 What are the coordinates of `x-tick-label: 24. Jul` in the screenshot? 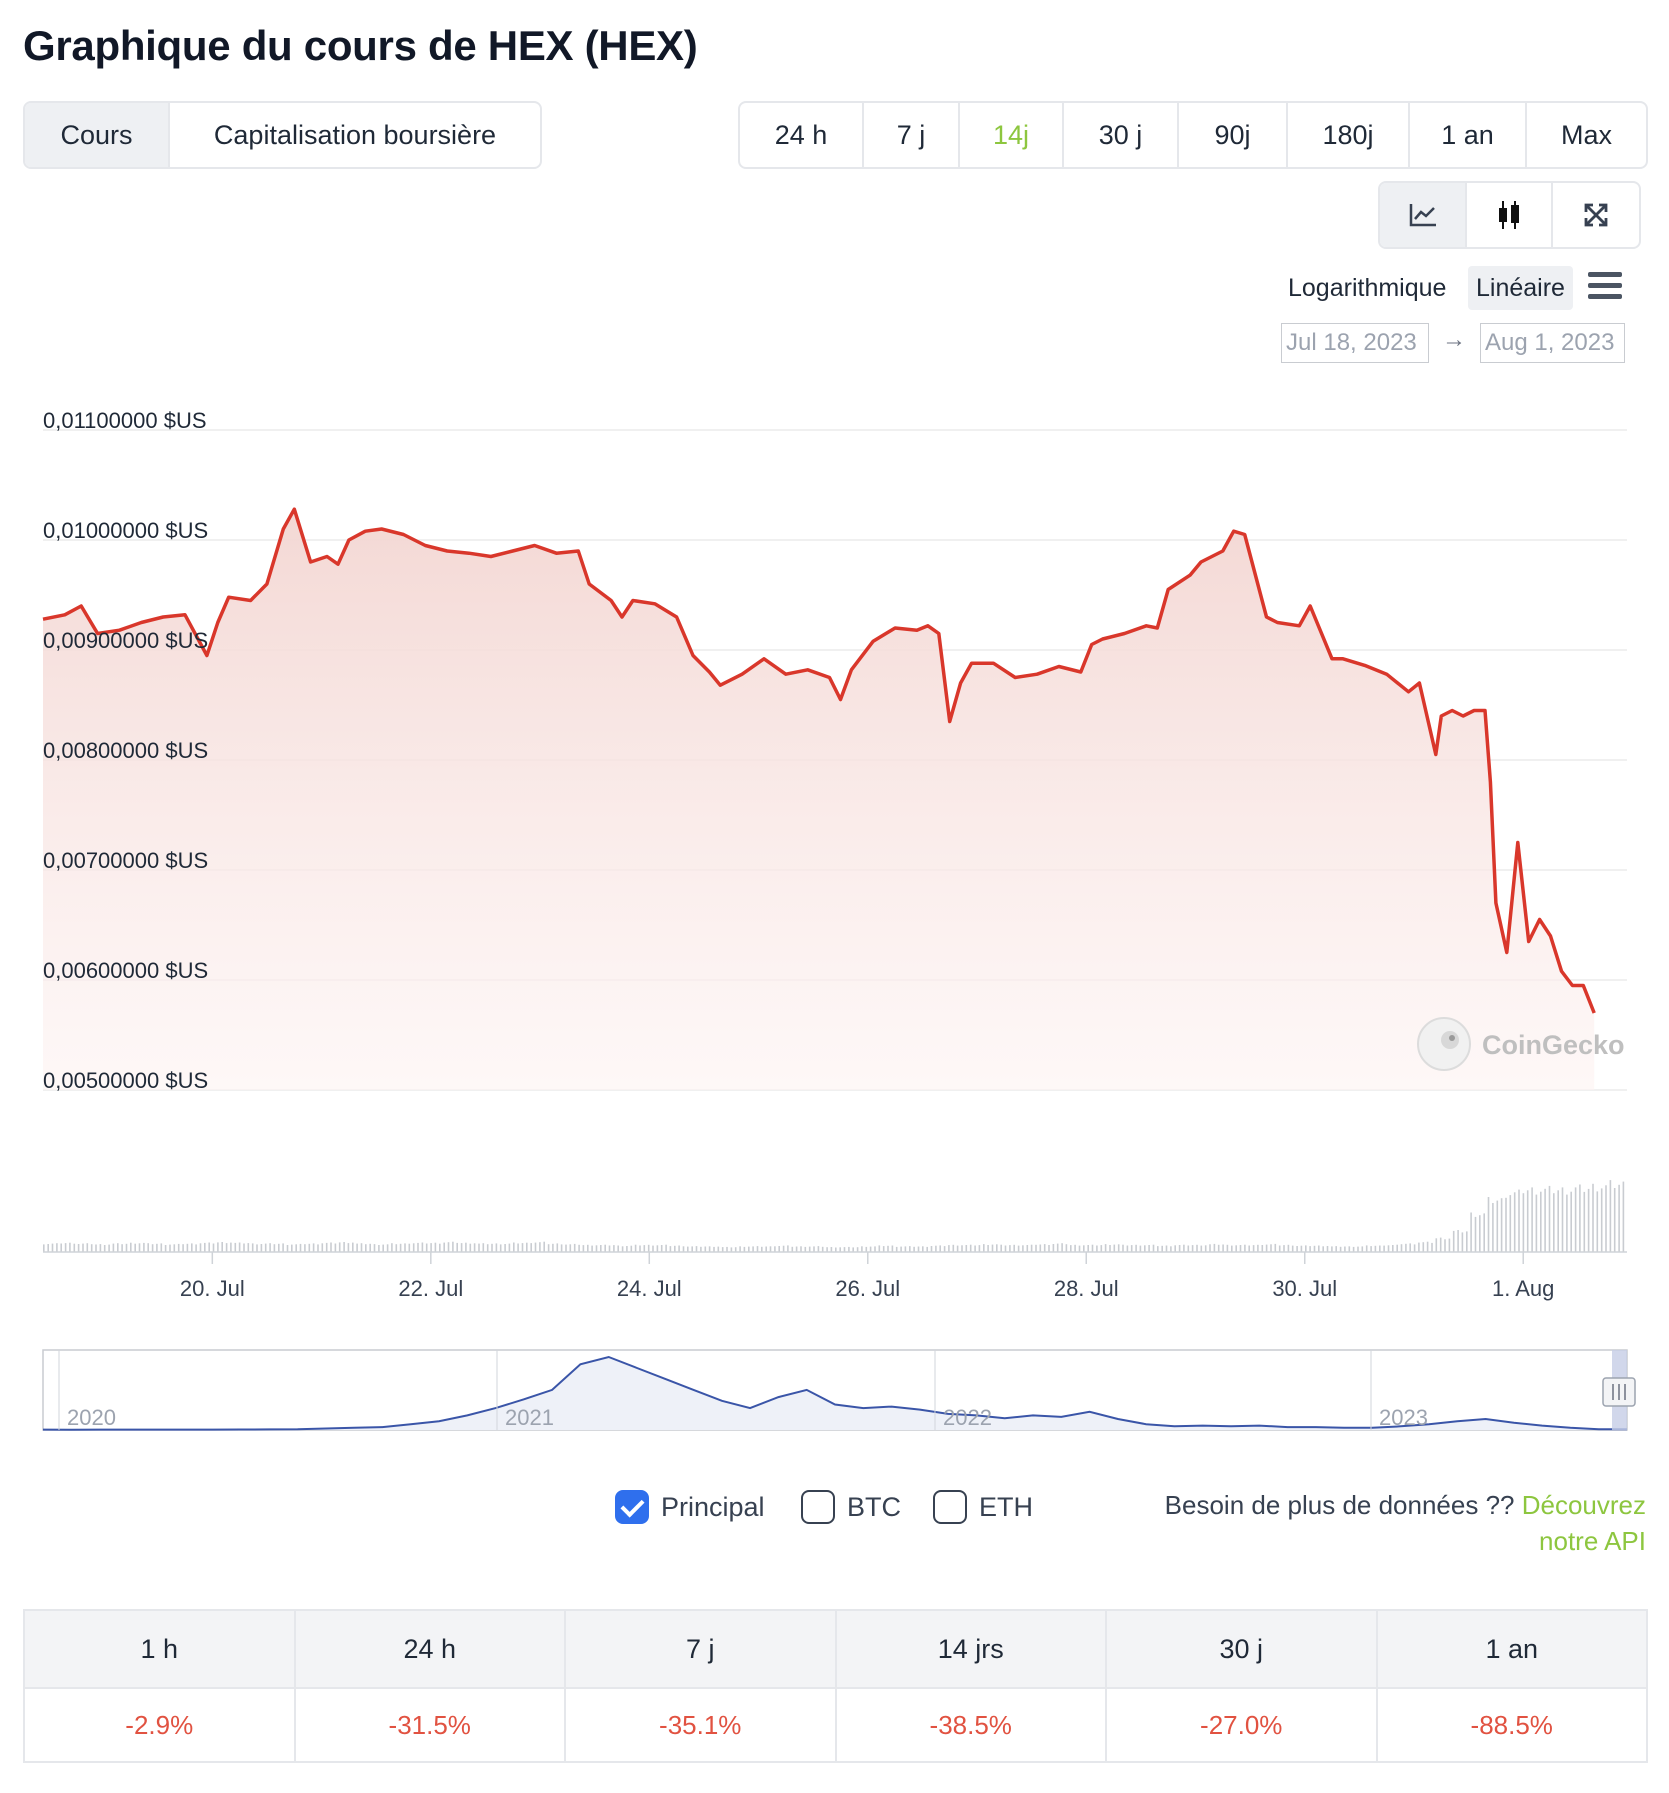 It's located at (649, 1288).